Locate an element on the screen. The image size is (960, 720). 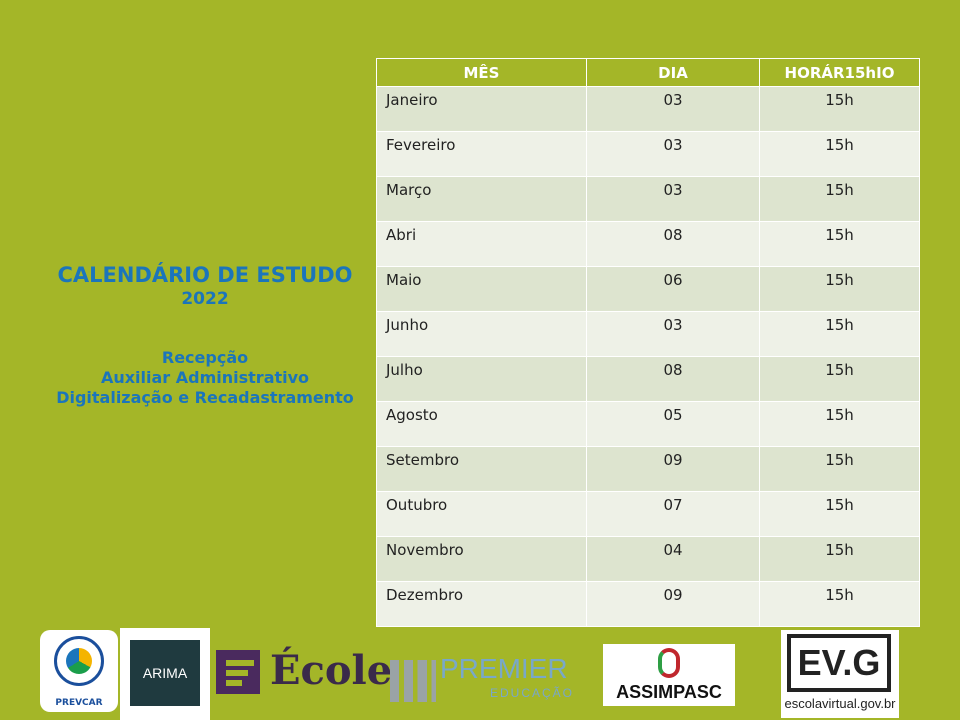
cell-month: Agosto is located at coordinates (481, 424).